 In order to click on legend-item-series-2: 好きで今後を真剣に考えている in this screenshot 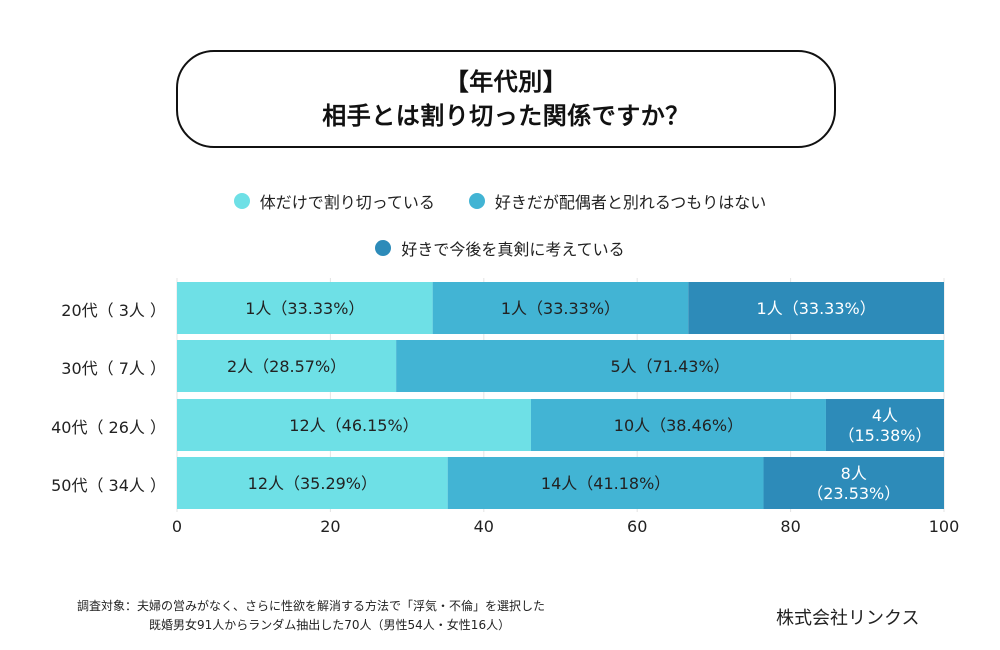, I will do `click(500, 248)`.